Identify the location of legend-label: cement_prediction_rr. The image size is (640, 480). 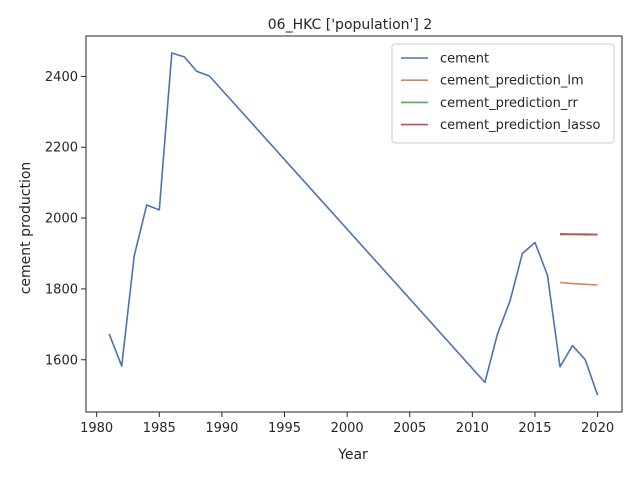
(509, 103).